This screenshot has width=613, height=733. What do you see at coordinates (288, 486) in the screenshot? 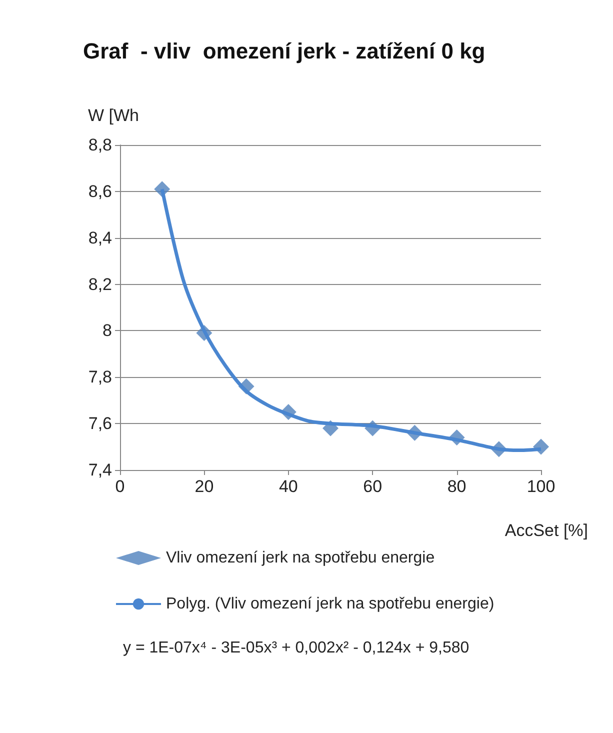
I see `x-tick-label: 40` at bounding box center [288, 486].